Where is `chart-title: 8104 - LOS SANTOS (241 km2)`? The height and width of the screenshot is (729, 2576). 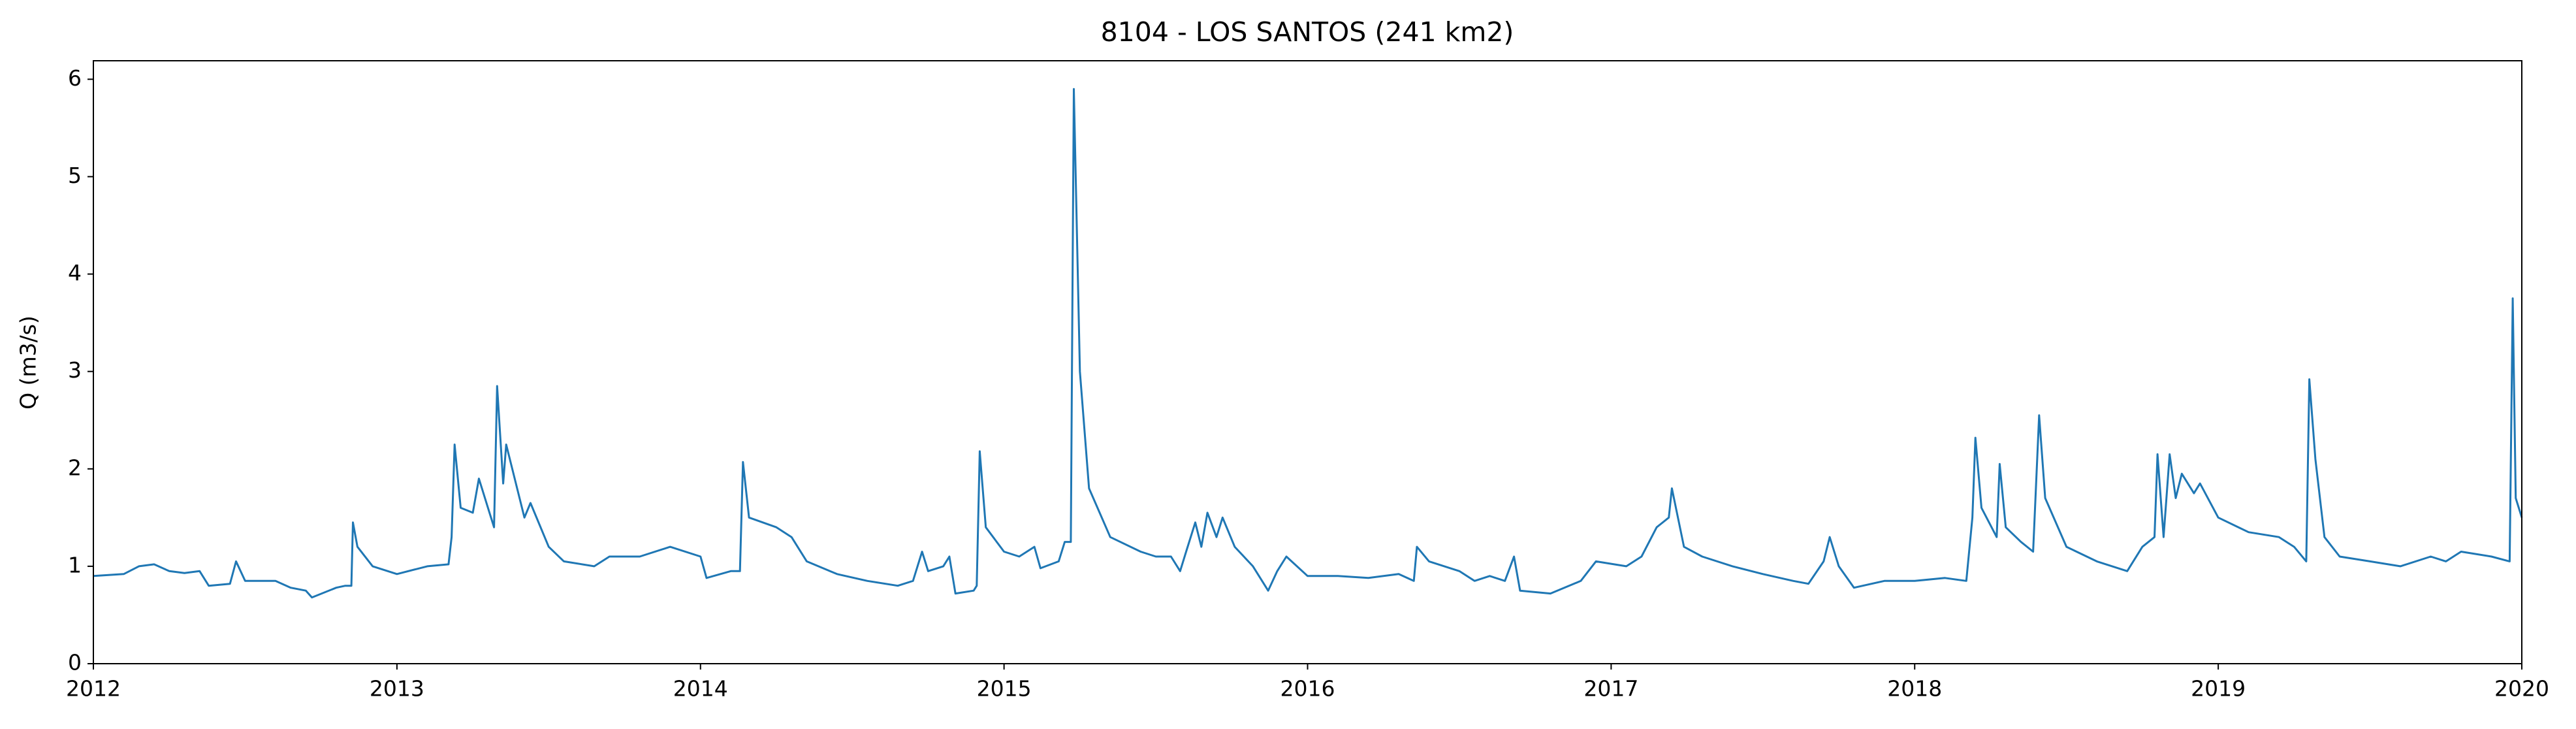 chart-title: 8104 - LOS SANTOS (241 km2) is located at coordinates (1307, 32).